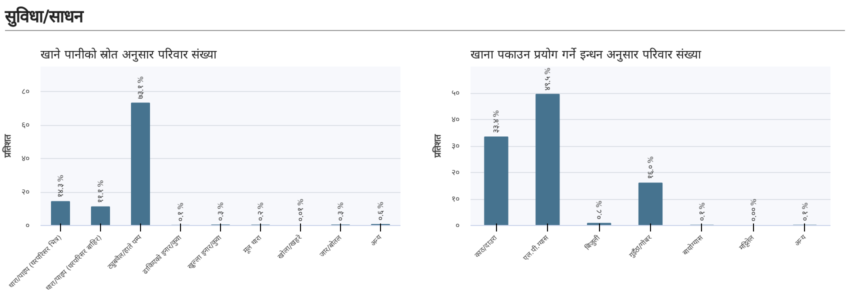  What do you see at coordinates (650, 168) in the screenshot?
I see `data-label: १६.० %` at bounding box center [650, 168].